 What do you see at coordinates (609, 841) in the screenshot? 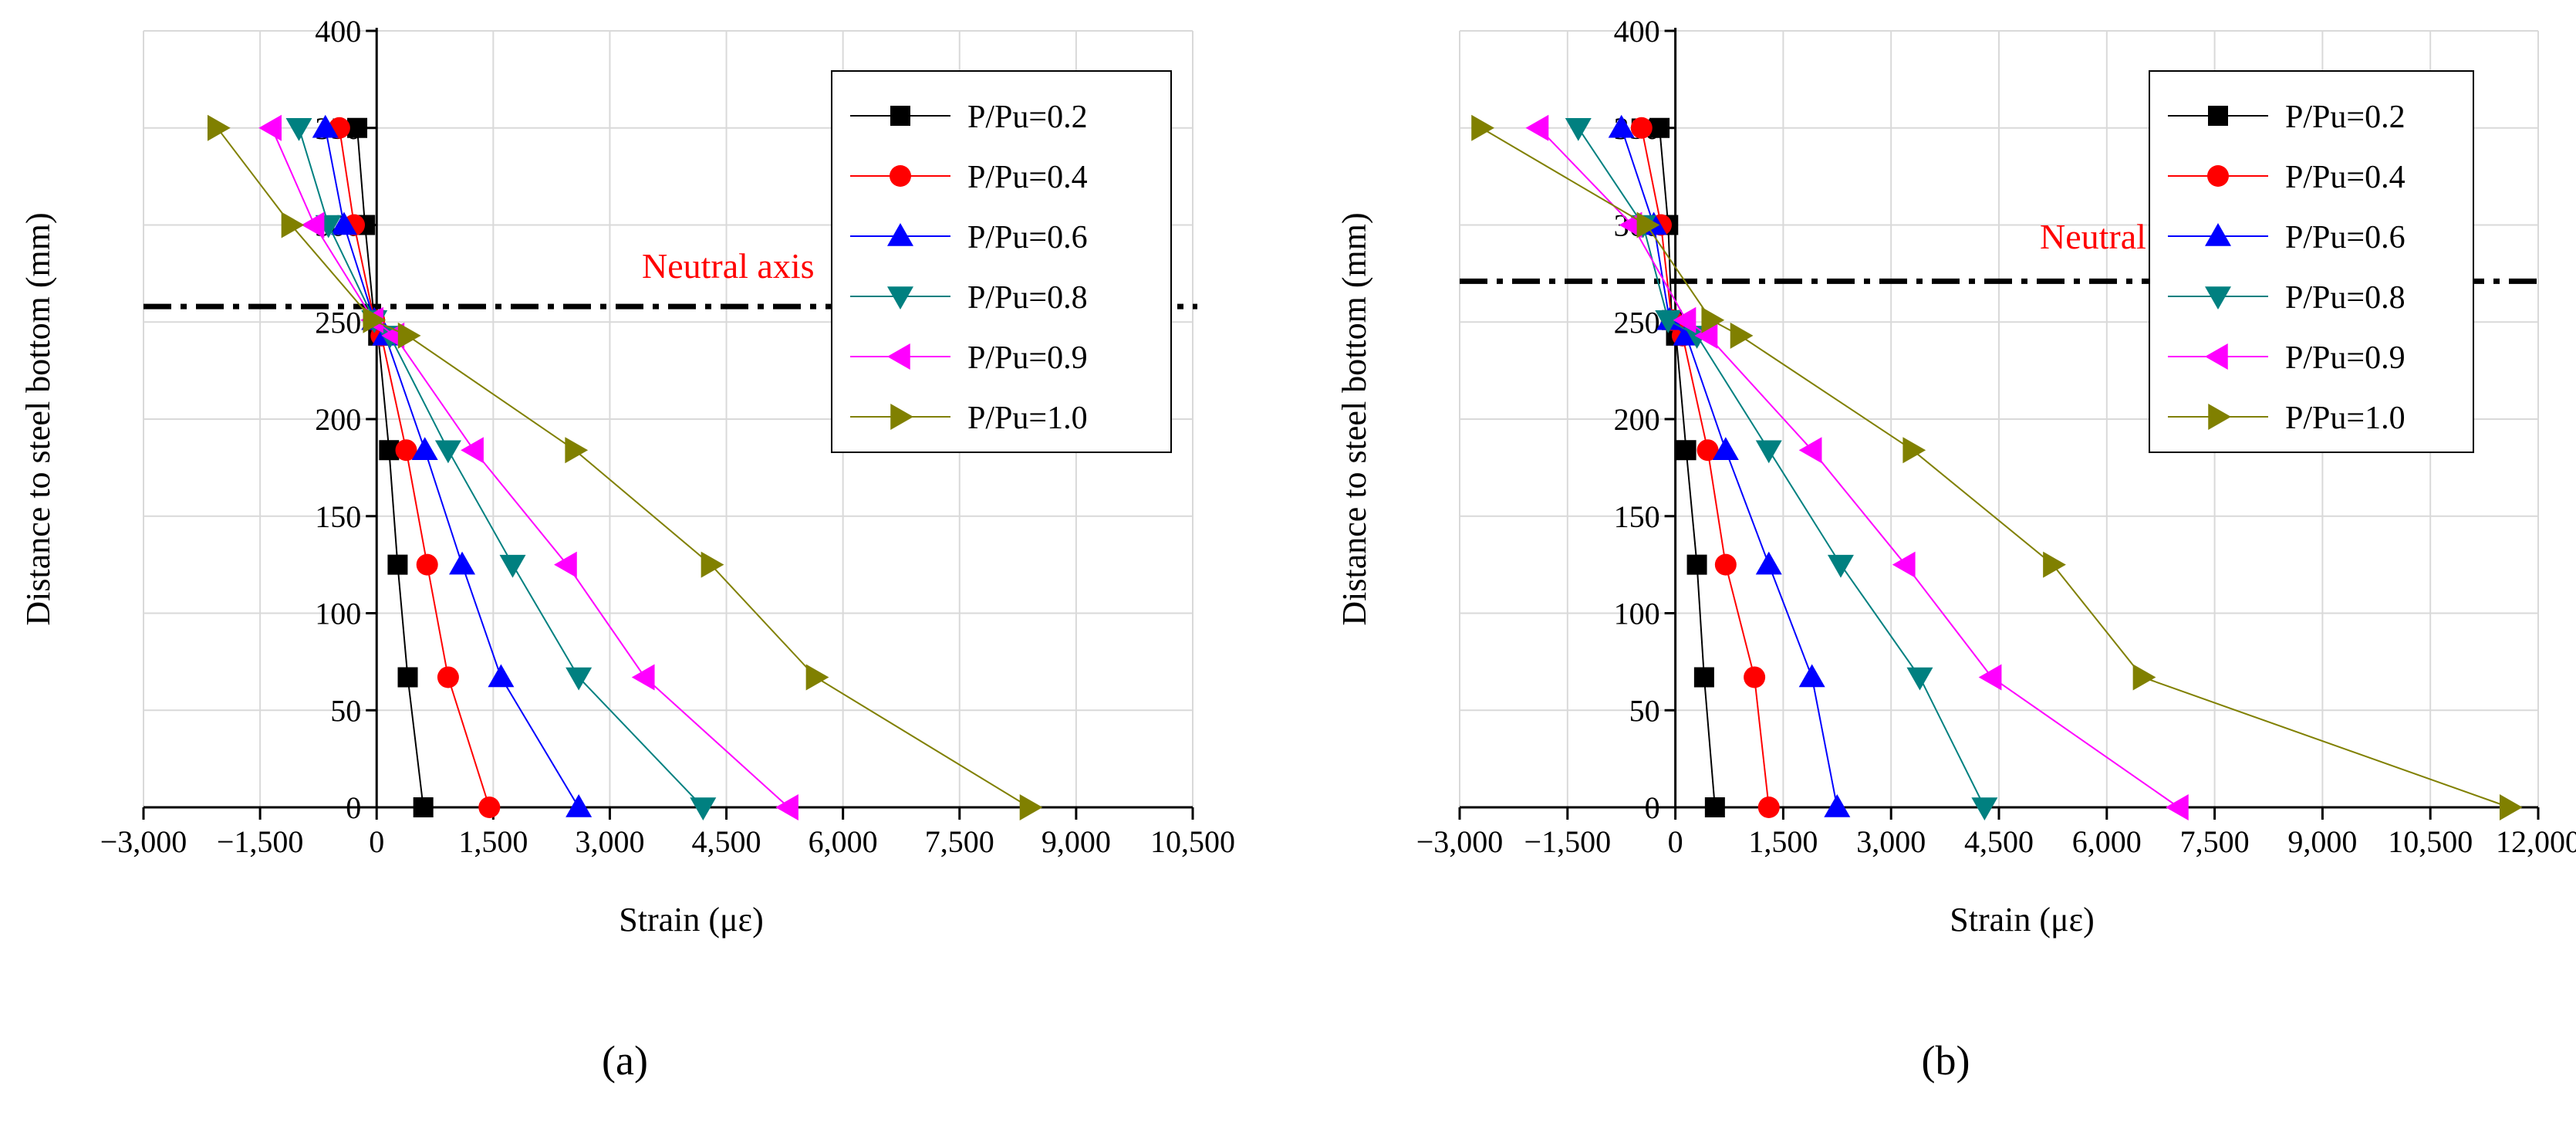
I see `x-tick-label: 3,000` at bounding box center [609, 841].